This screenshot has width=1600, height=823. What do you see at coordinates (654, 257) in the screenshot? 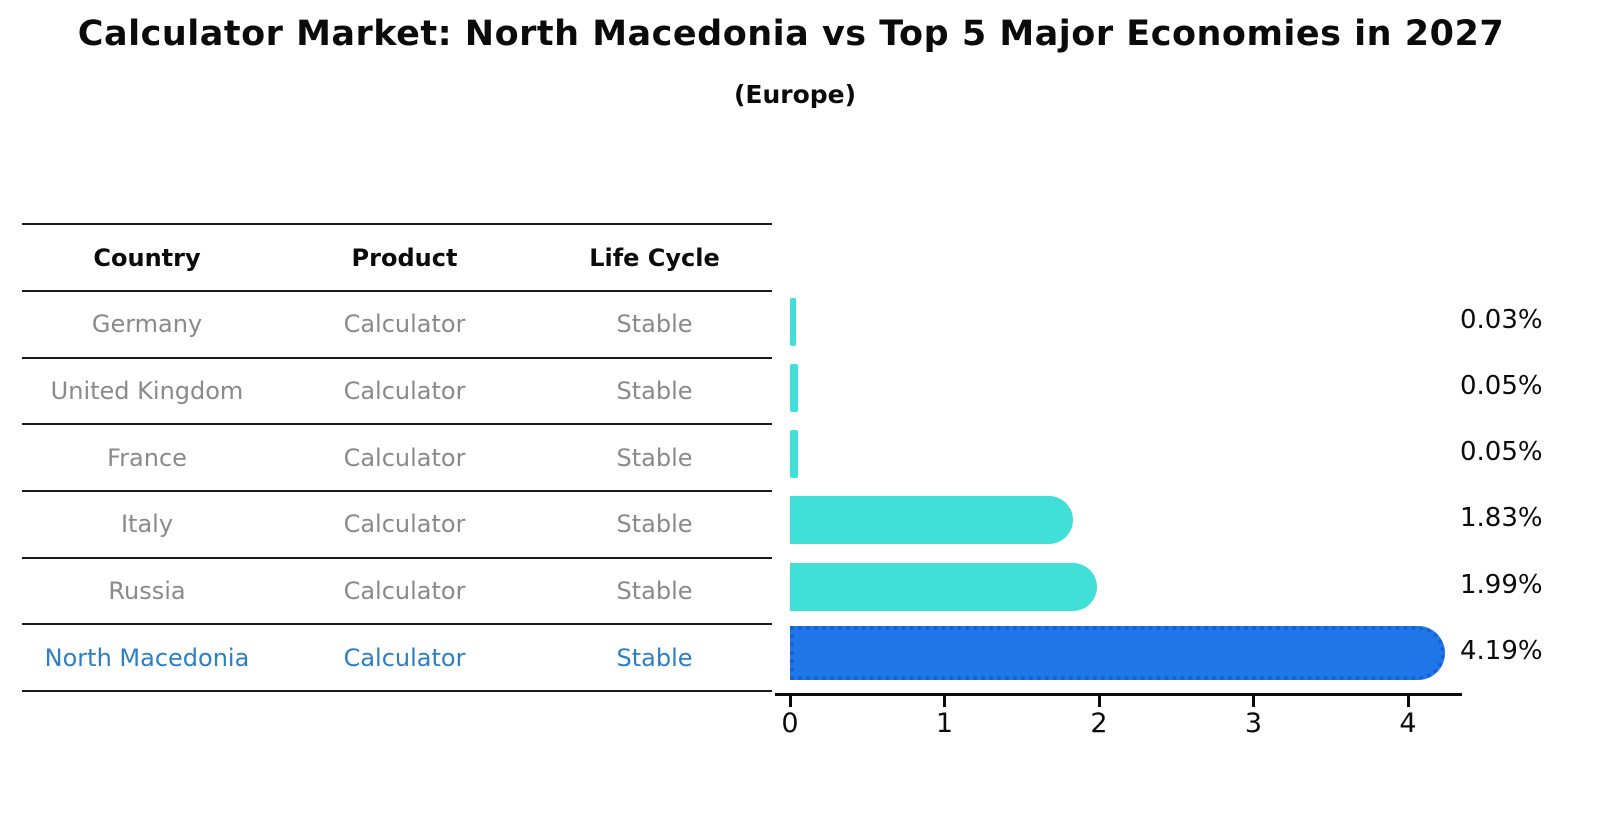
I see `header-cell-life_cycle: Life Cycle` at bounding box center [654, 257].